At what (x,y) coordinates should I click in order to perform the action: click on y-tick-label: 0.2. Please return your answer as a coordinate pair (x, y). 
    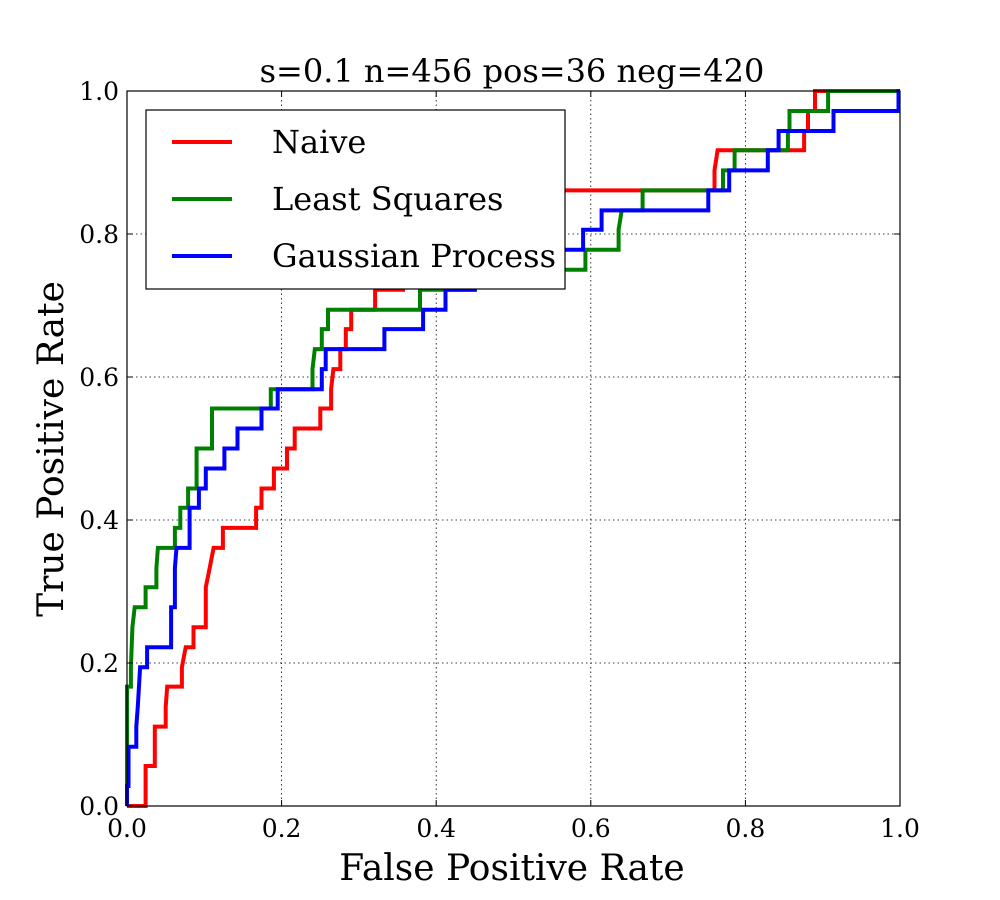
    Looking at the image, I should click on (99, 663).